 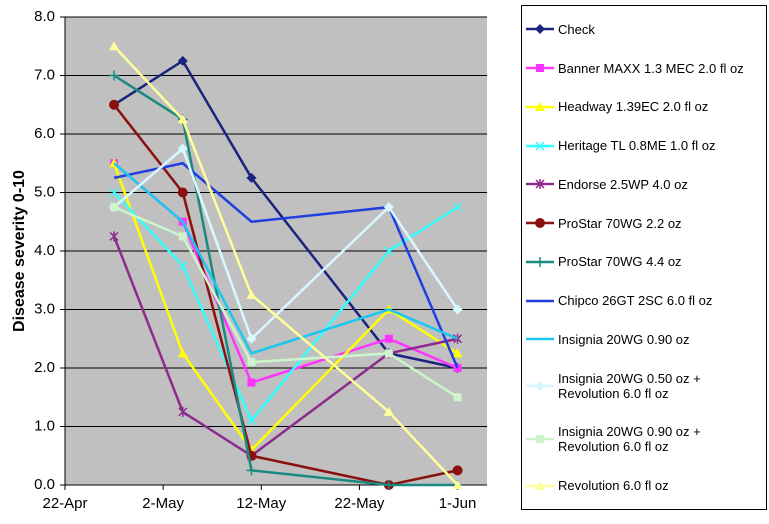 What do you see at coordinates (623, 184) in the screenshot?
I see `legend-label: Endorse 2.5WP 4.0 oz` at bounding box center [623, 184].